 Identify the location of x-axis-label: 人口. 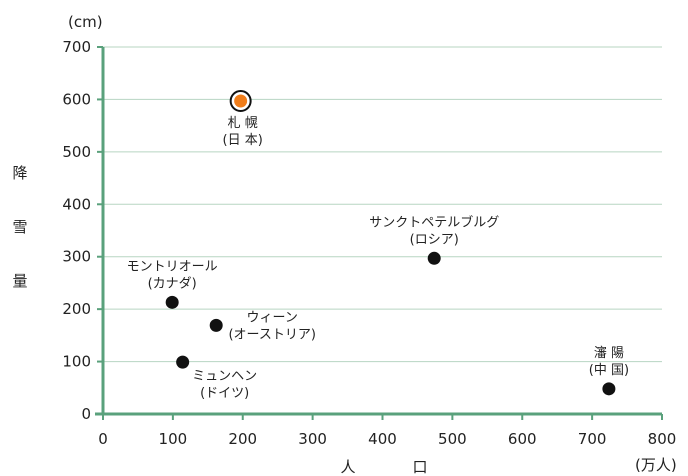
(383, 467).